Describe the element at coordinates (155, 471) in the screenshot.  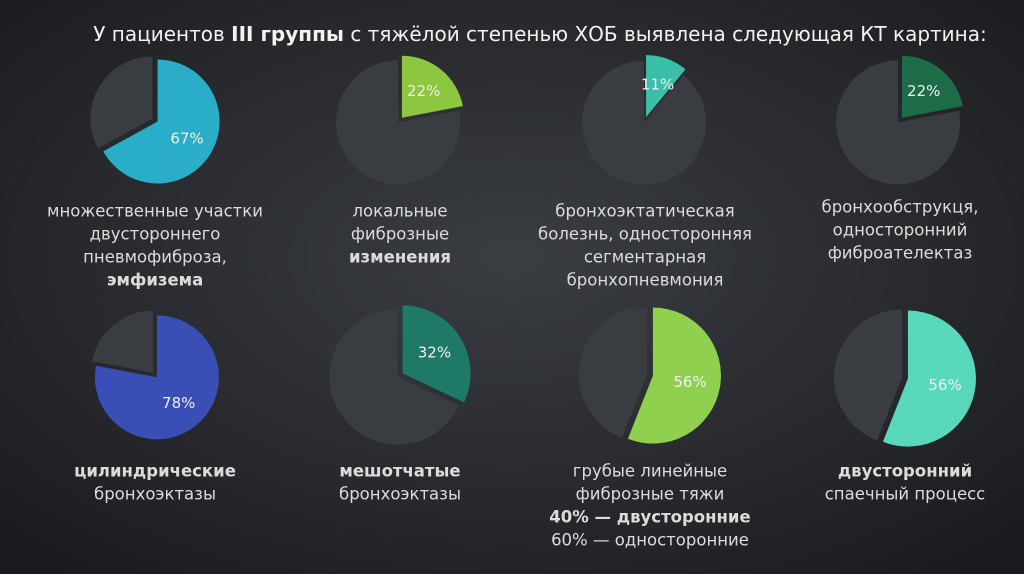
I see `caption-line: цилиндрические` at that location.